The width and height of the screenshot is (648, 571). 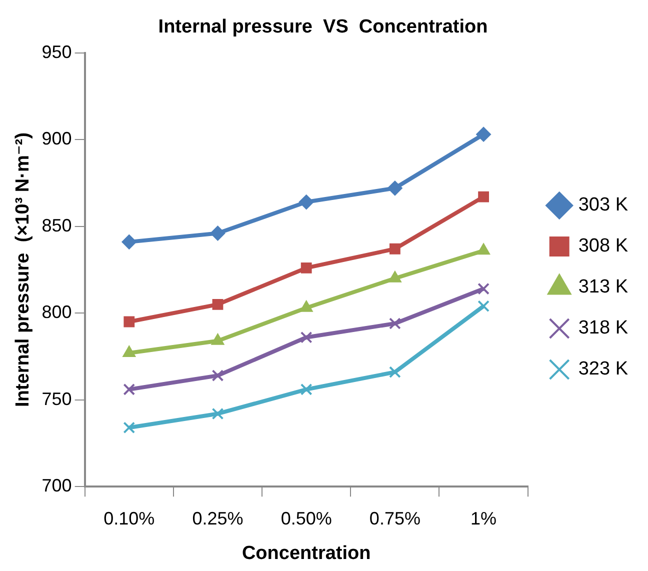 I want to click on legend-label: 308 K, so click(x=603, y=246).